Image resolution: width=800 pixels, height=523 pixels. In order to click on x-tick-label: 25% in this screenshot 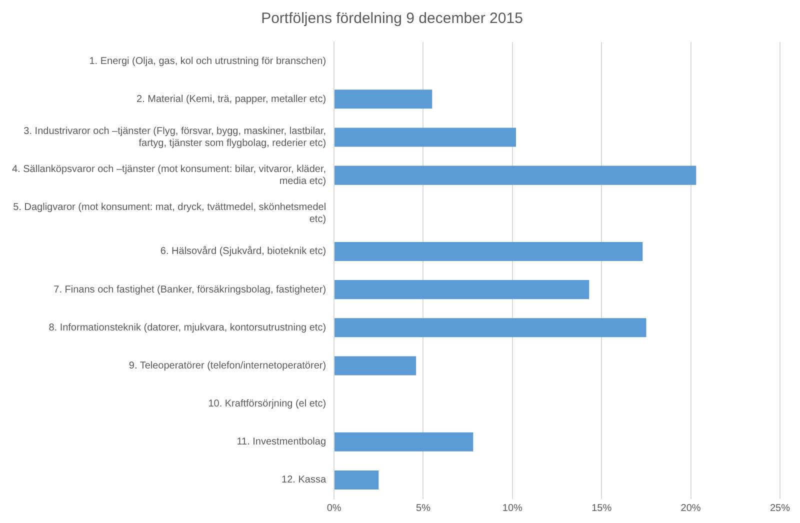, I will do `click(780, 508)`.